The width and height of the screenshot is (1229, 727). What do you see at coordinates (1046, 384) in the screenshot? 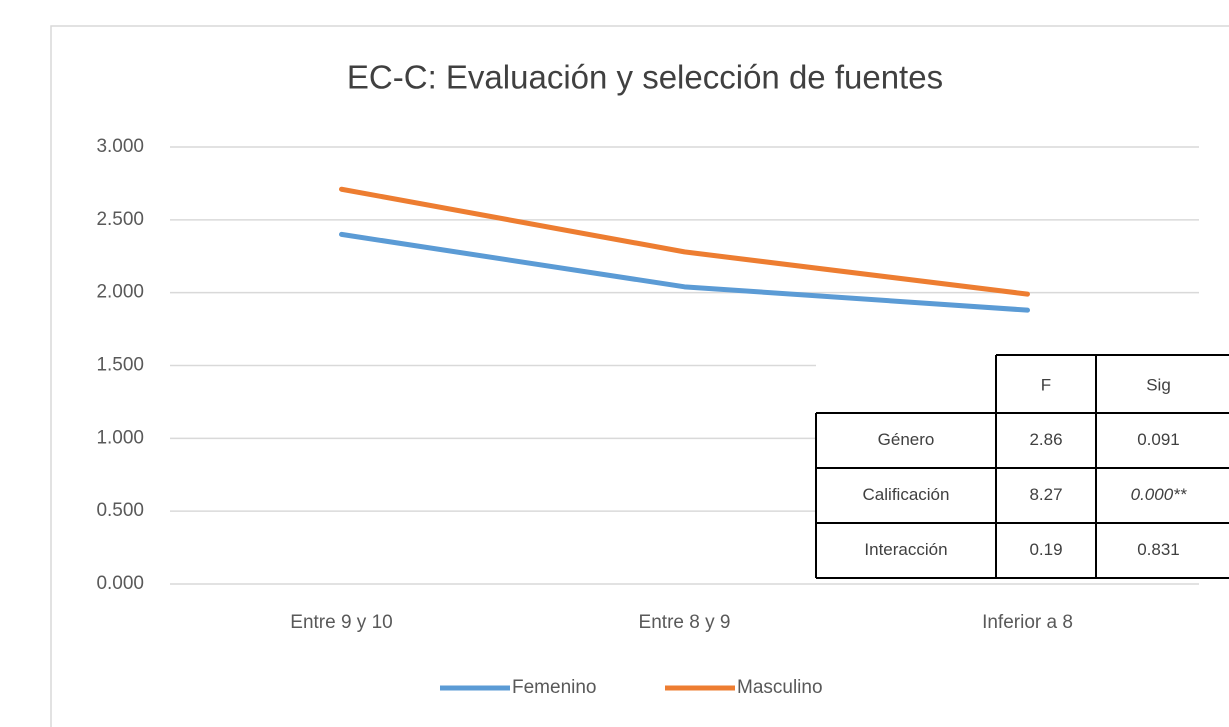
I see `table-header: F` at bounding box center [1046, 384].